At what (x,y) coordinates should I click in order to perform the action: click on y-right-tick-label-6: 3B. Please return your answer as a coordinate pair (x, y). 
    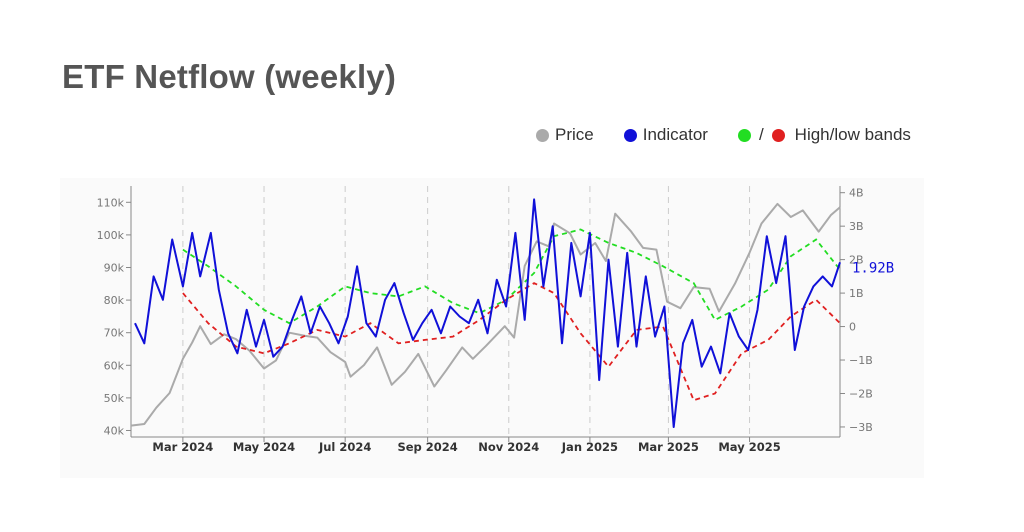
    Looking at the image, I should click on (856, 226).